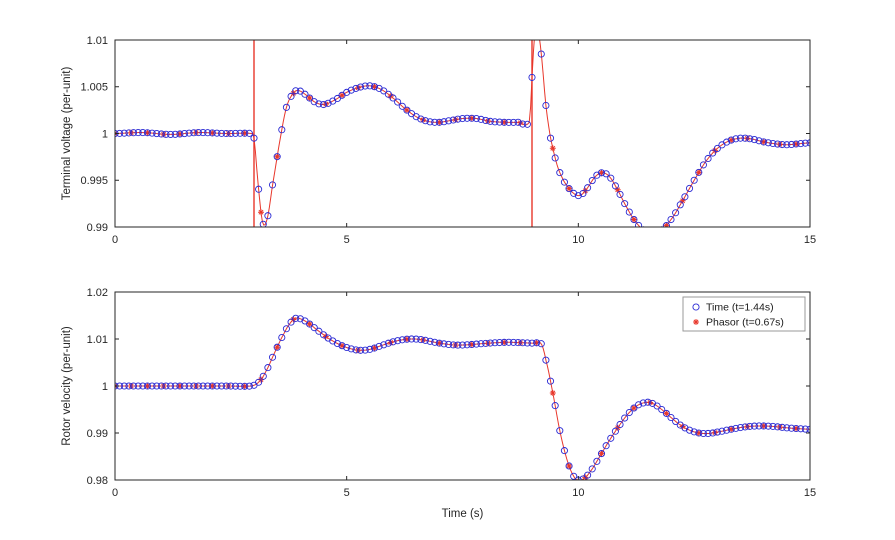 The width and height of the screenshot is (895, 540). Describe the element at coordinates (94, 181) in the screenshot. I see `y-tick-label: 0.995` at that location.